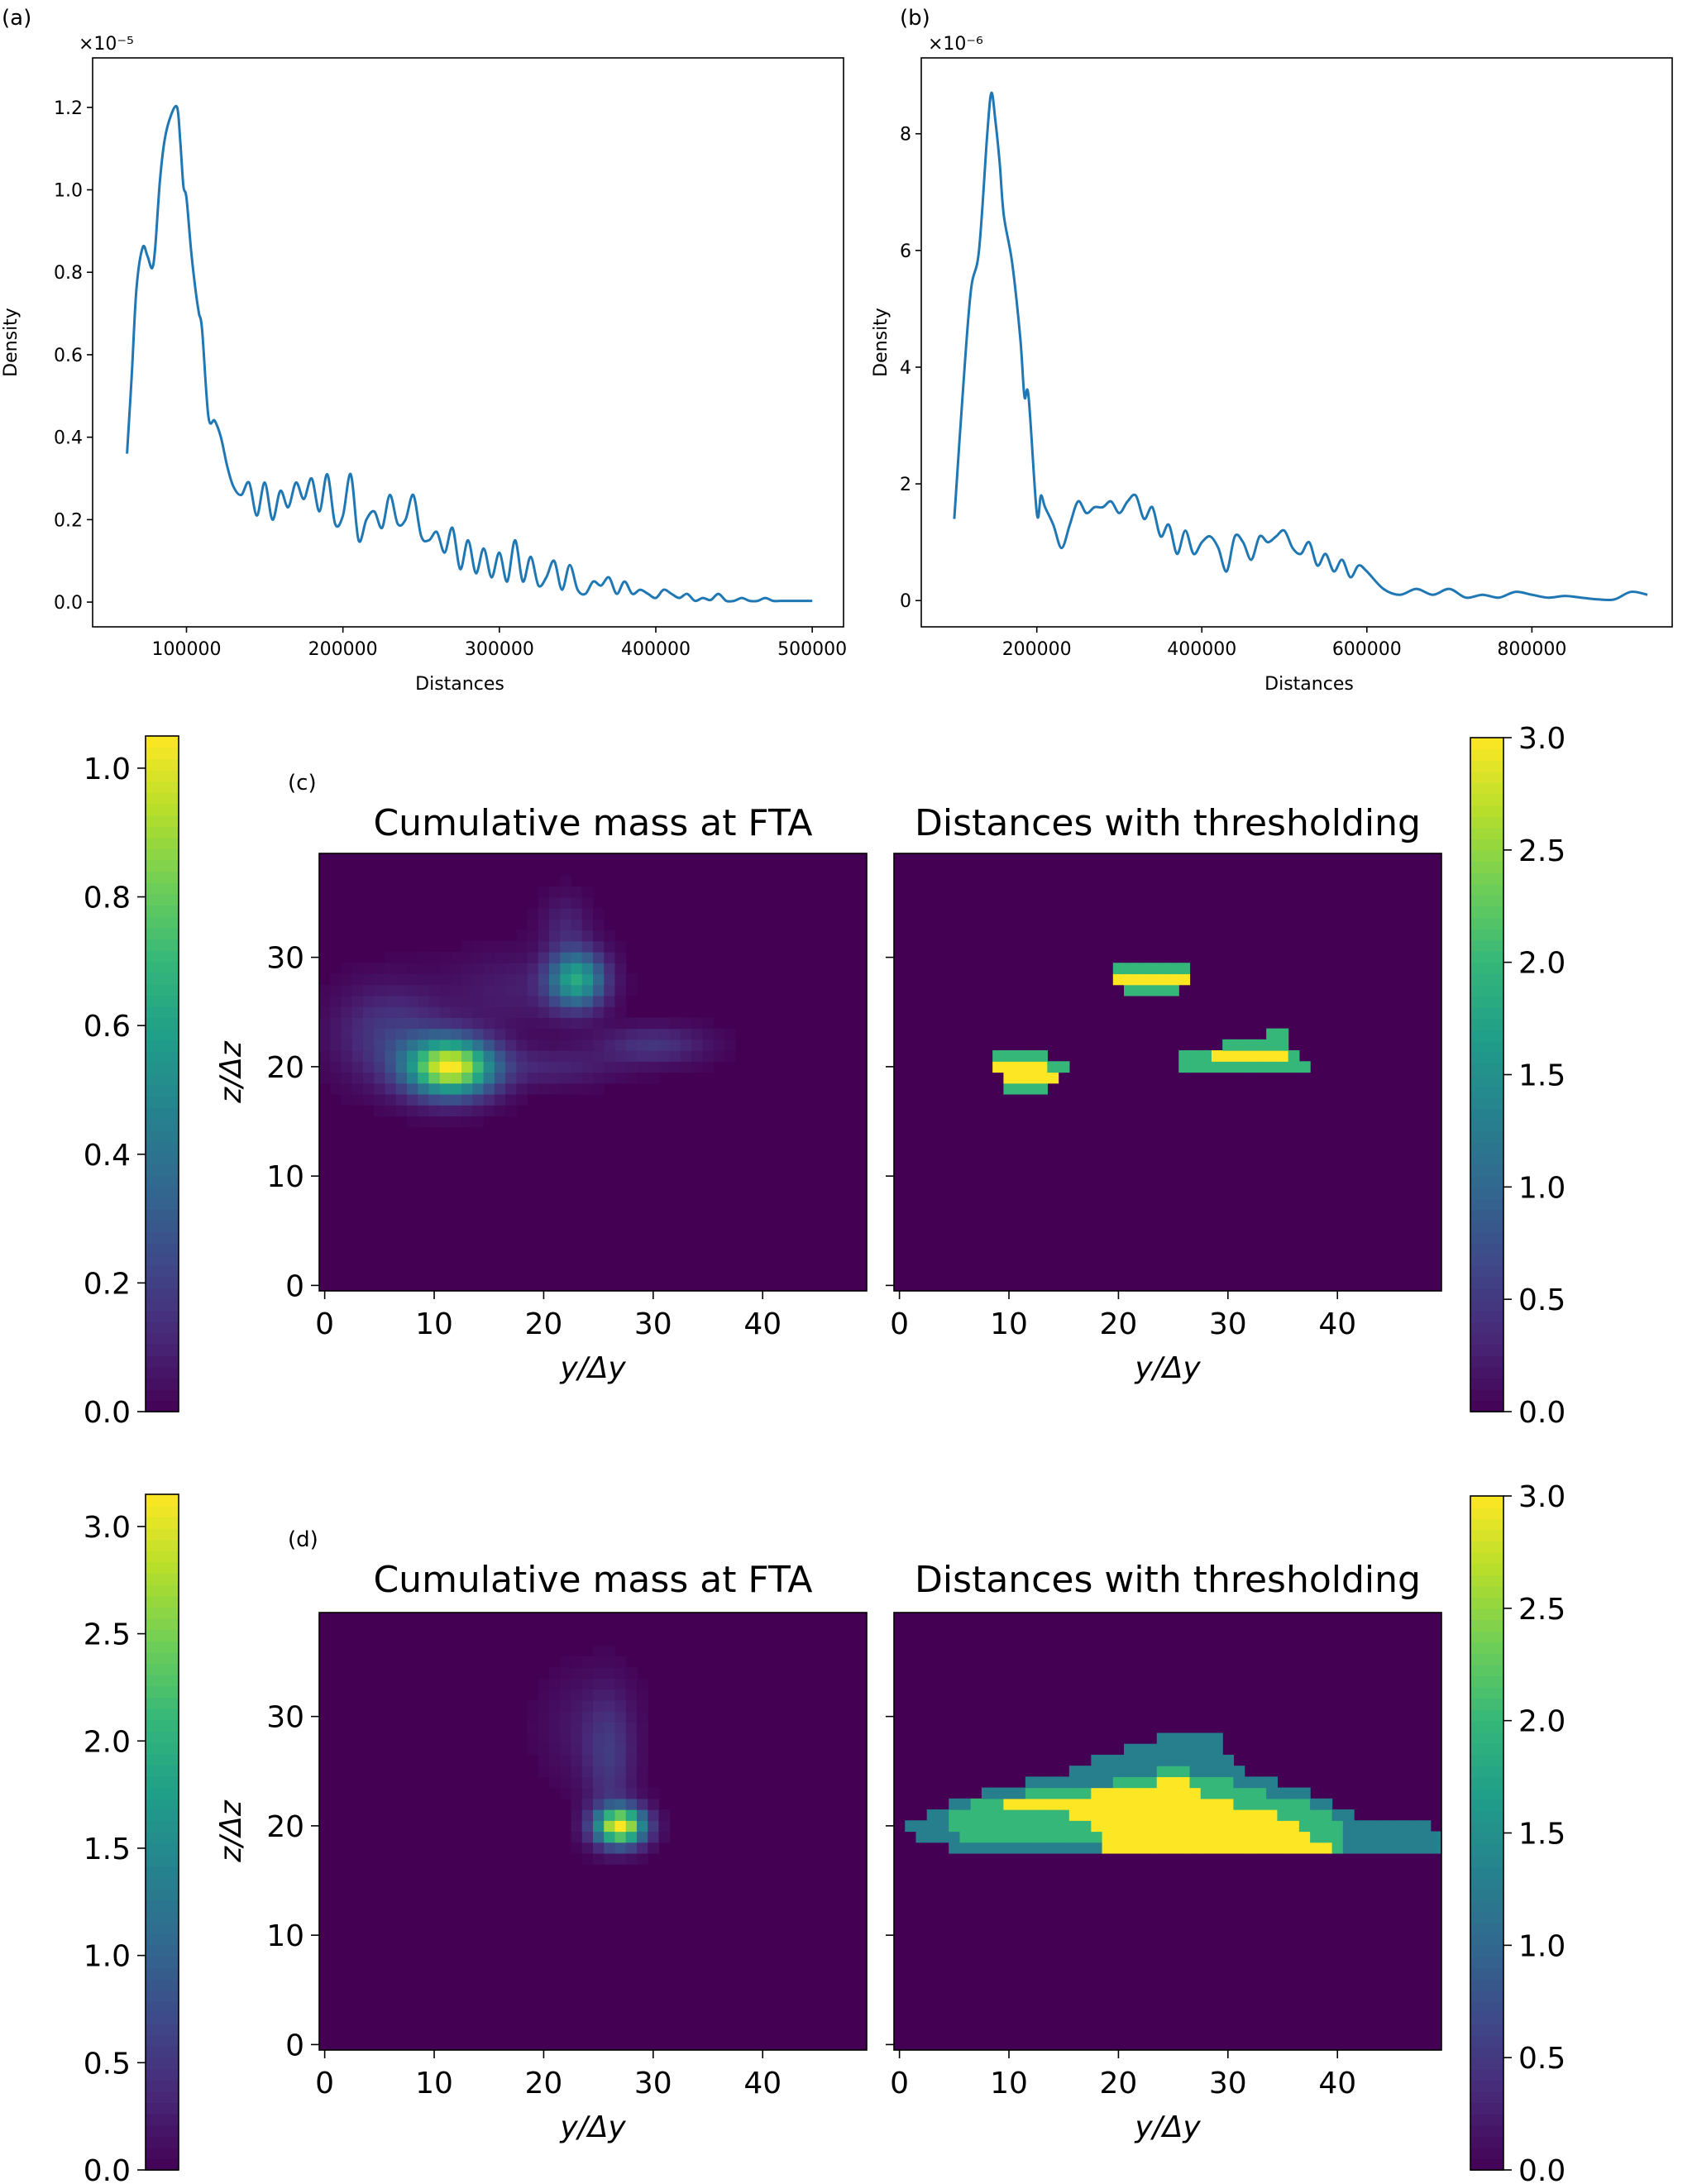  What do you see at coordinates (69, 191) in the screenshot?
I see `panel-a-ytick-label: 1.0` at bounding box center [69, 191].